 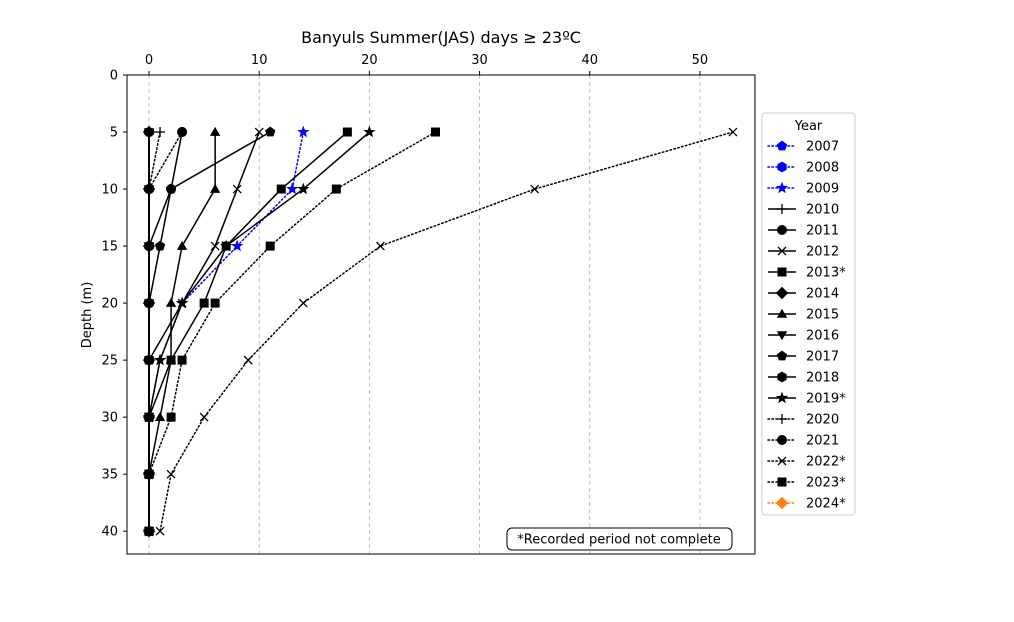 I want to click on legend-label: 2019*, so click(x=826, y=399).